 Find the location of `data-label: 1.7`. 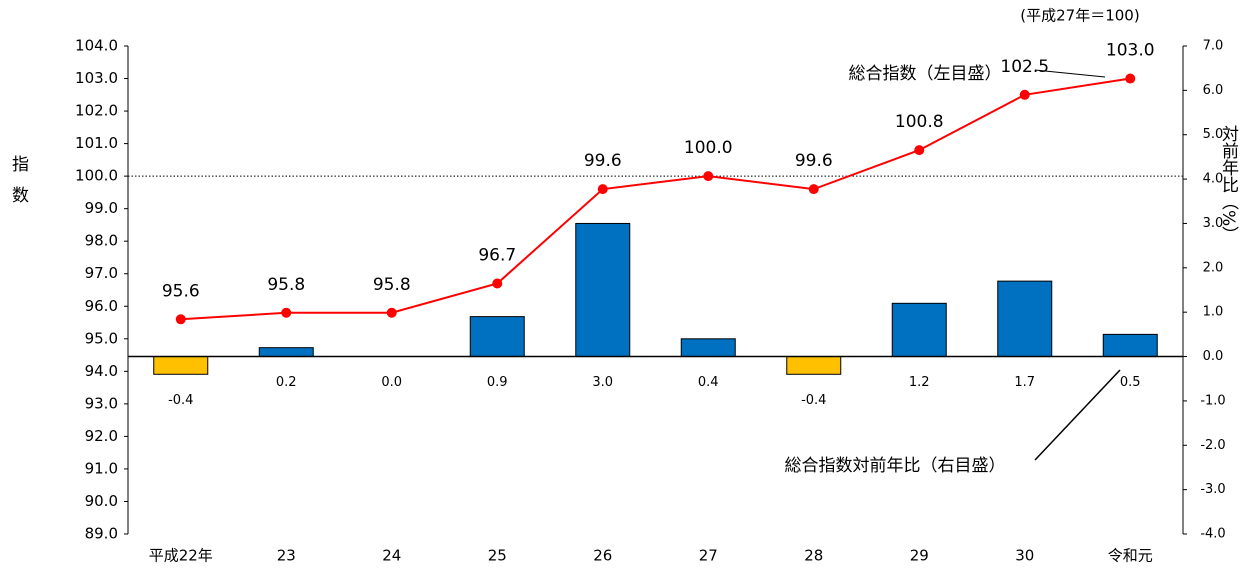

data-label: 1.7 is located at coordinates (1024, 382).